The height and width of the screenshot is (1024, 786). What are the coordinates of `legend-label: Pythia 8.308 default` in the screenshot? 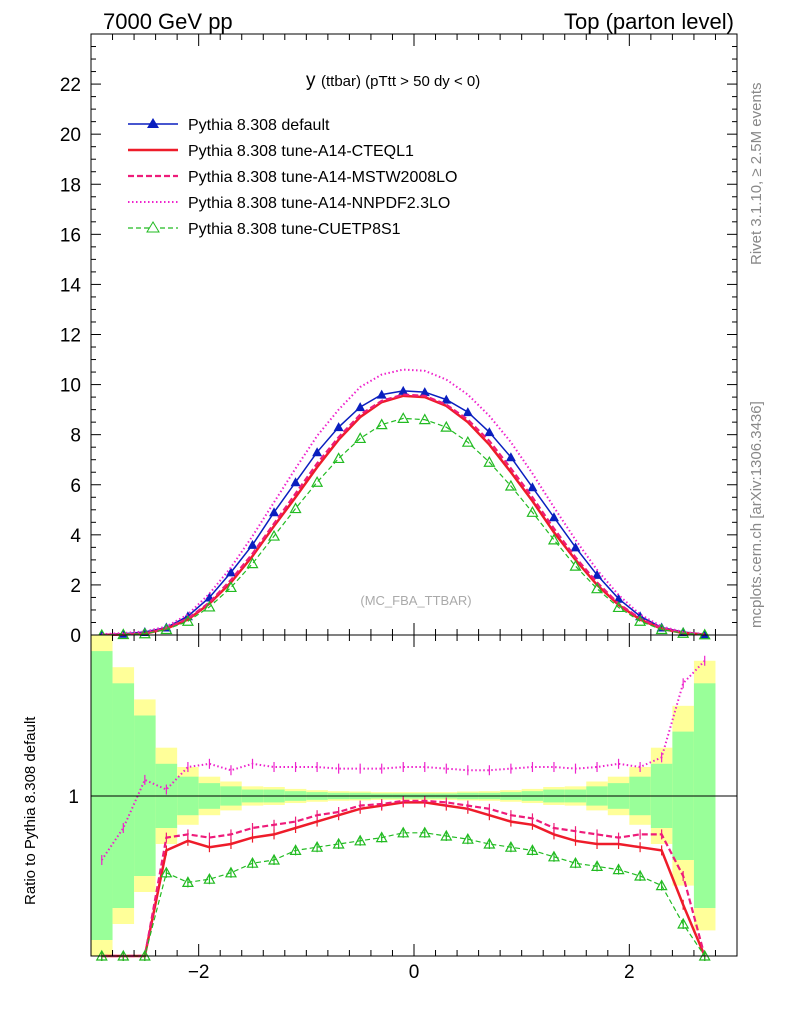 It's located at (259, 125).